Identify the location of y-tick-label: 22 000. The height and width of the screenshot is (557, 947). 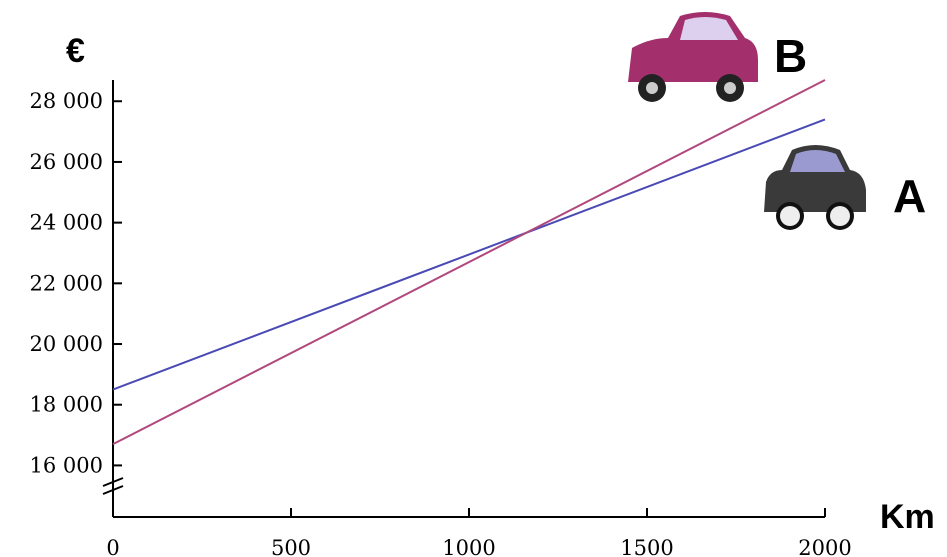
(66, 283).